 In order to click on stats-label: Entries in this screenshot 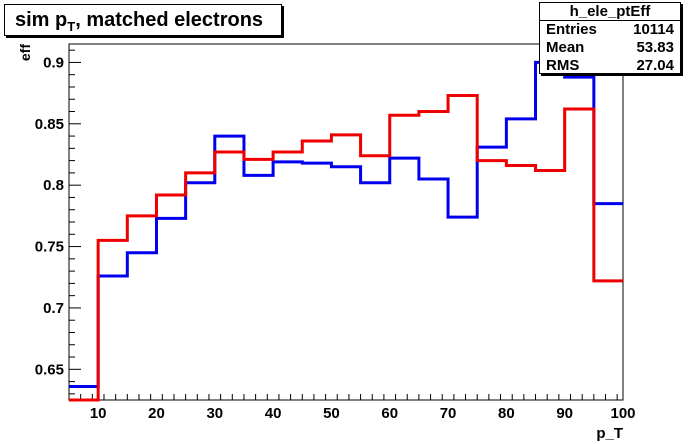, I will do `click(571, 29)`.